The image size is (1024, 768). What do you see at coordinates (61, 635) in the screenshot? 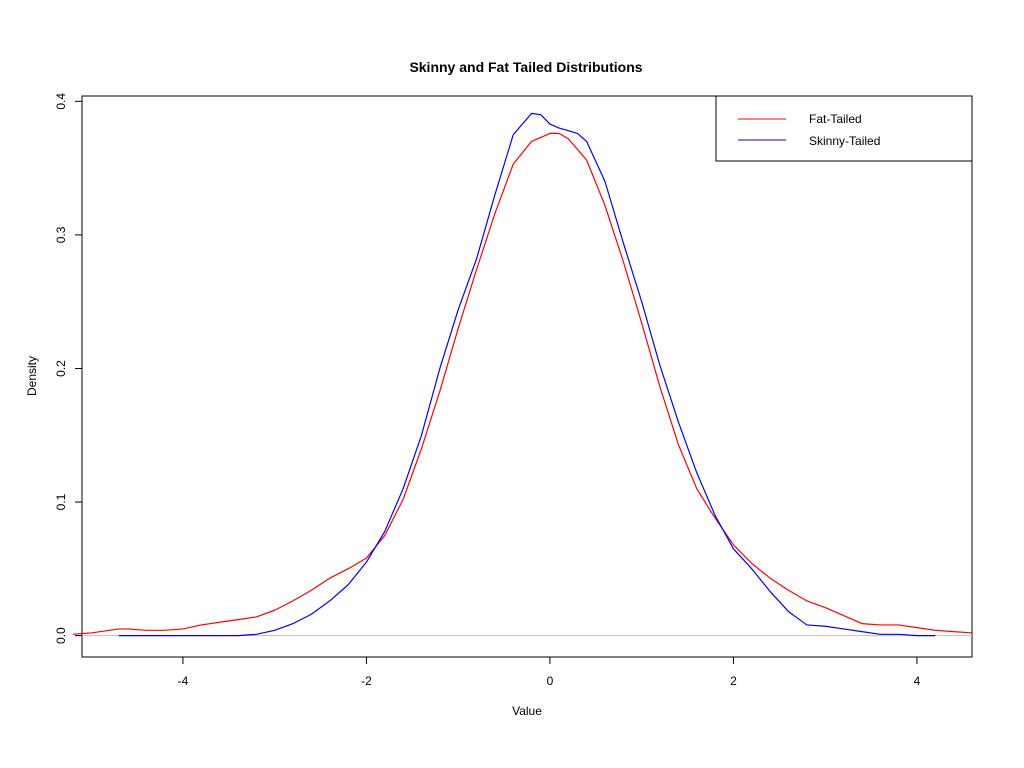
I see `y-tick-label: 0.0` at bounding box center [61, 635].